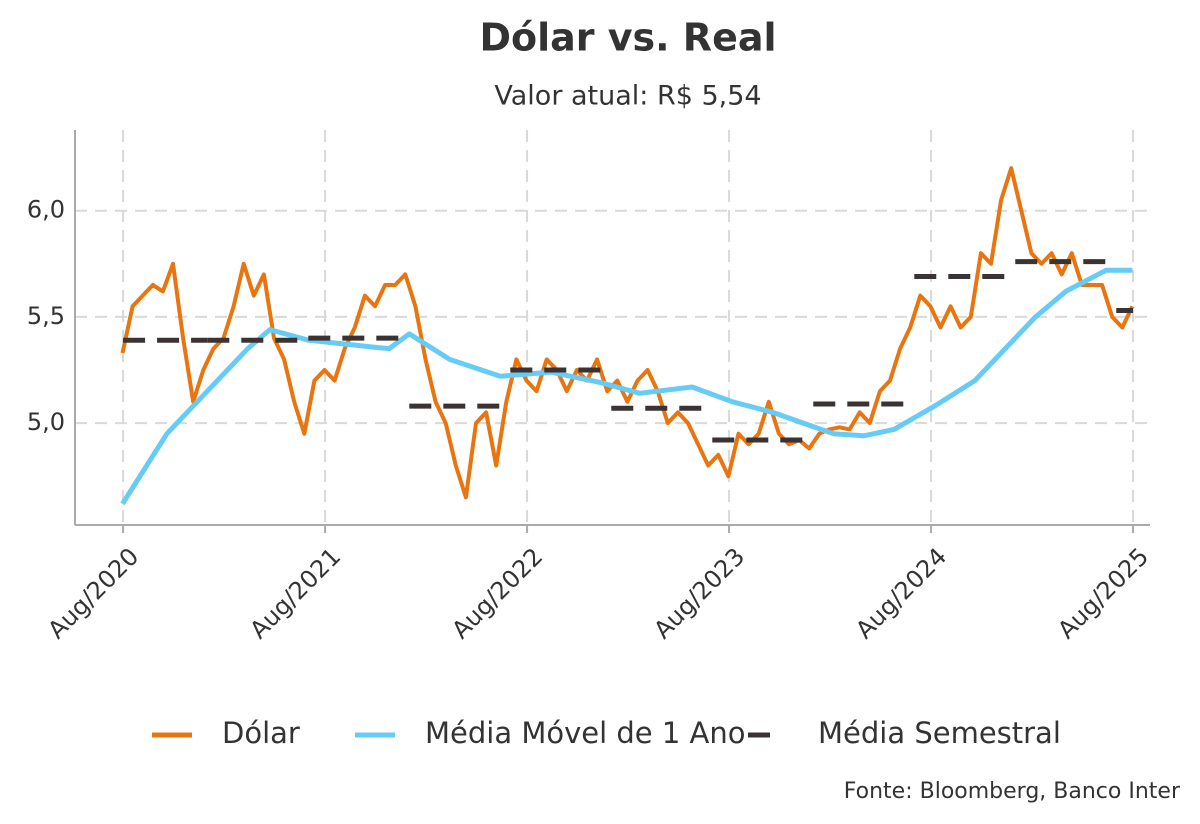 The image size is (1200, 824). Describe the element at coordinates (699, 593) in the screenshot. I see `x-tick-label: Aug/2023` at that location.